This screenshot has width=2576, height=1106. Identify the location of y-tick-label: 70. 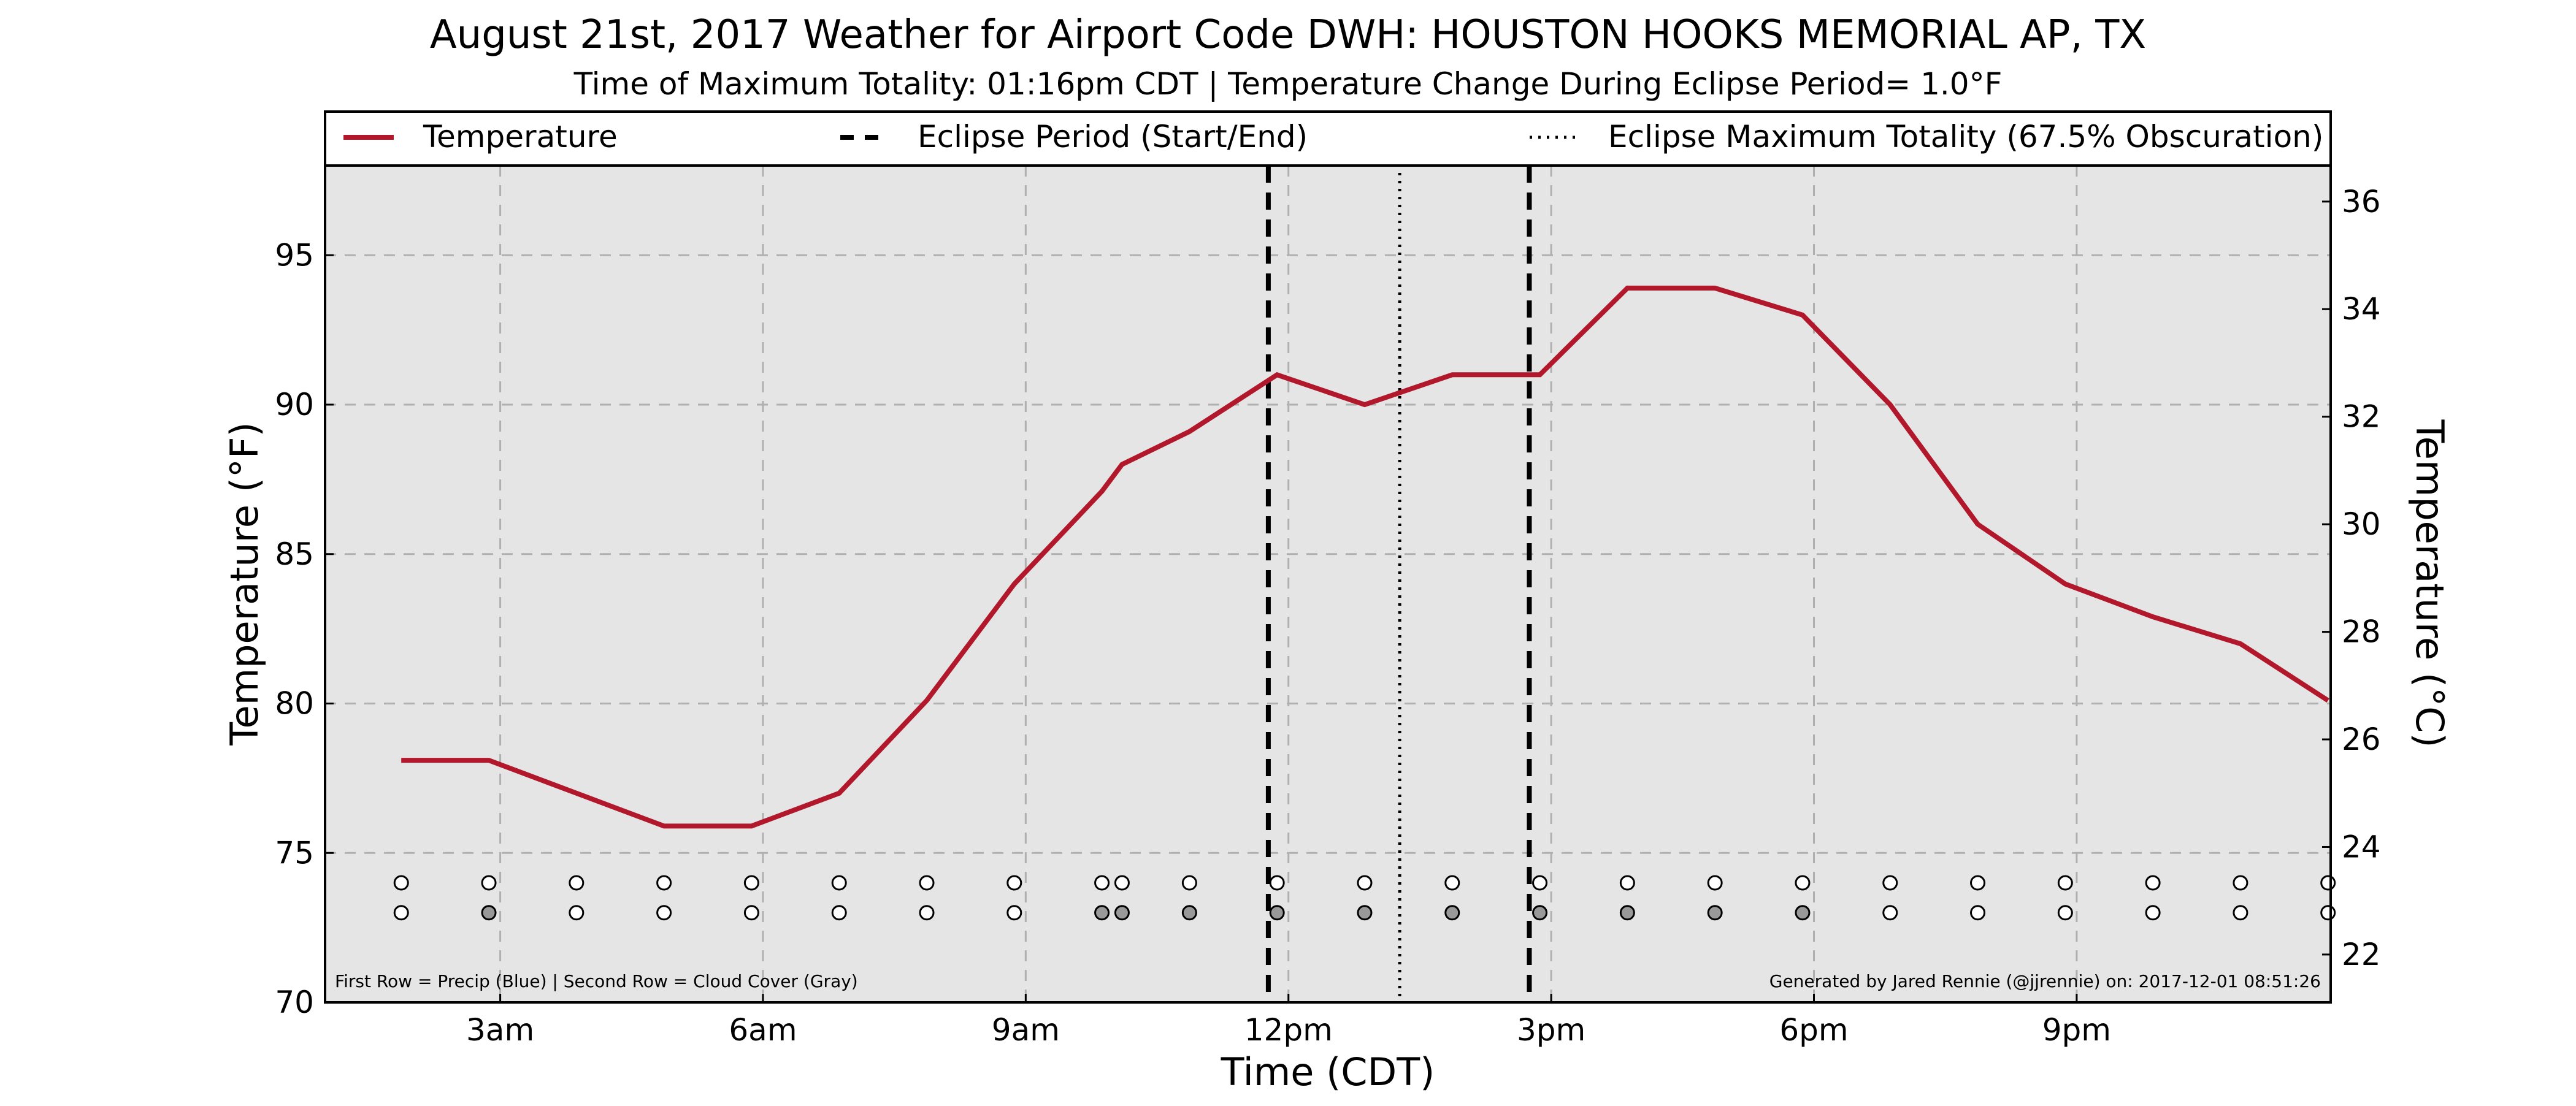
(294, 1002).